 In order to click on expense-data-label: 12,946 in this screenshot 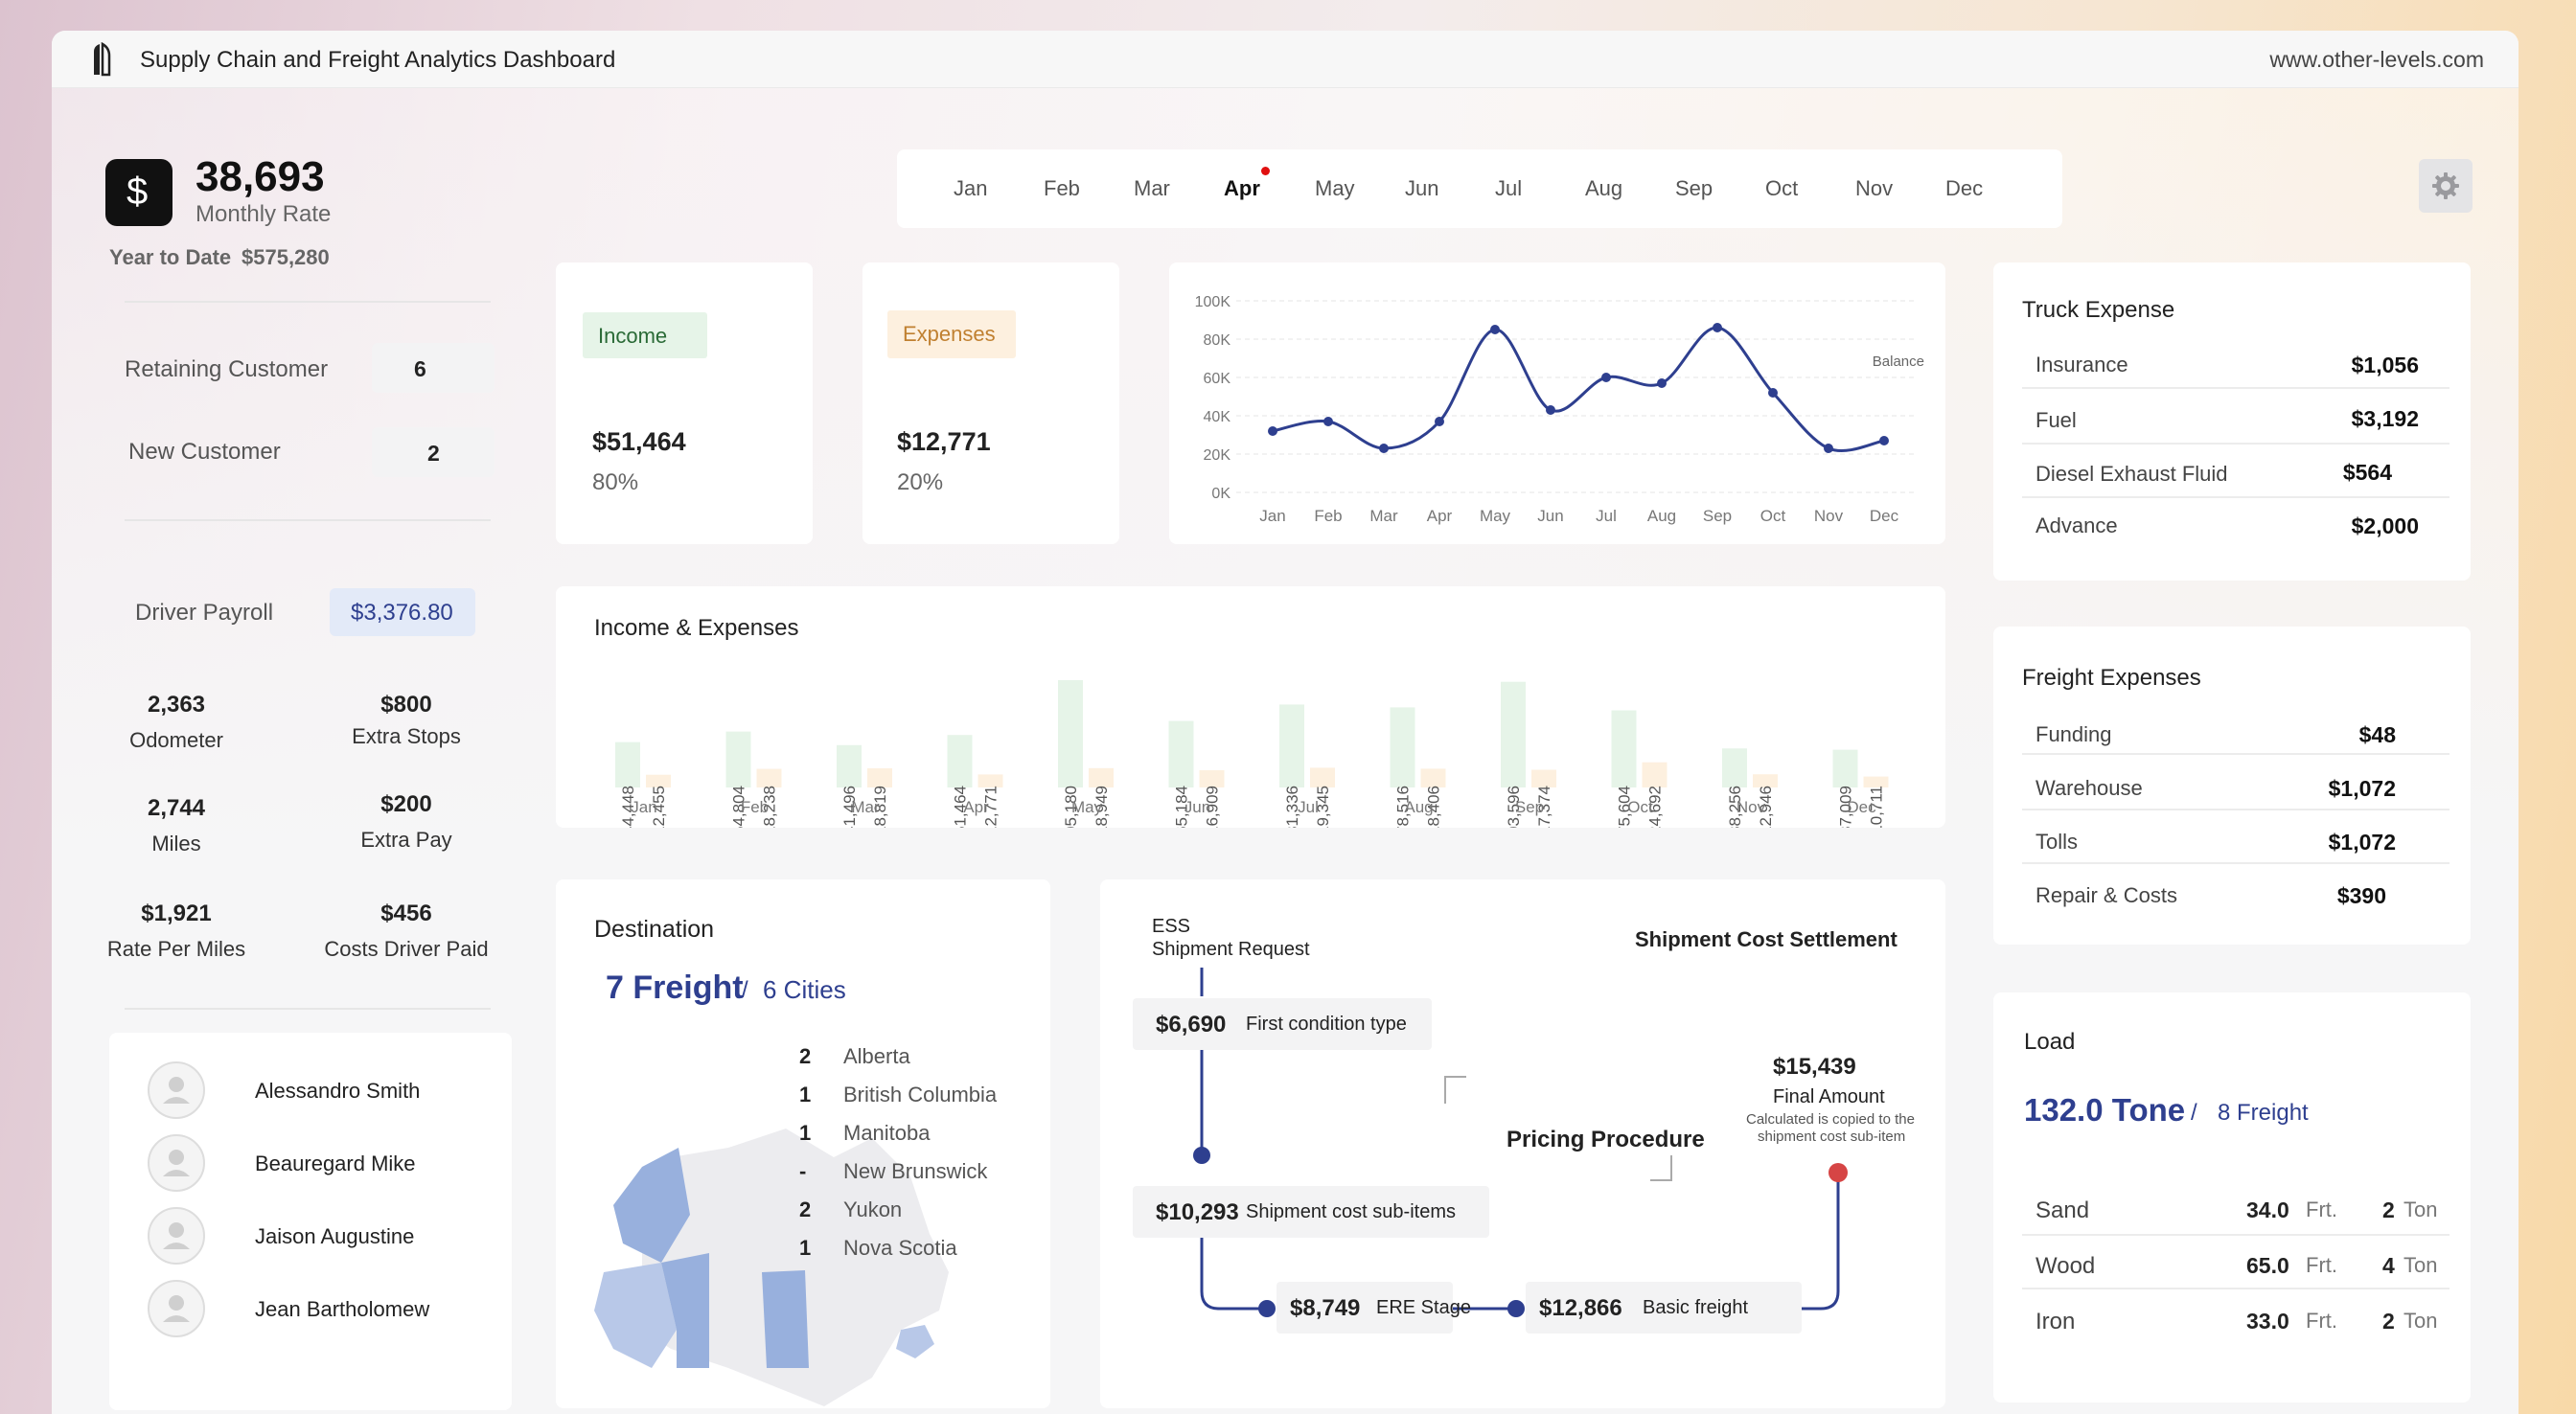, I will do `click(1766, 807)`.